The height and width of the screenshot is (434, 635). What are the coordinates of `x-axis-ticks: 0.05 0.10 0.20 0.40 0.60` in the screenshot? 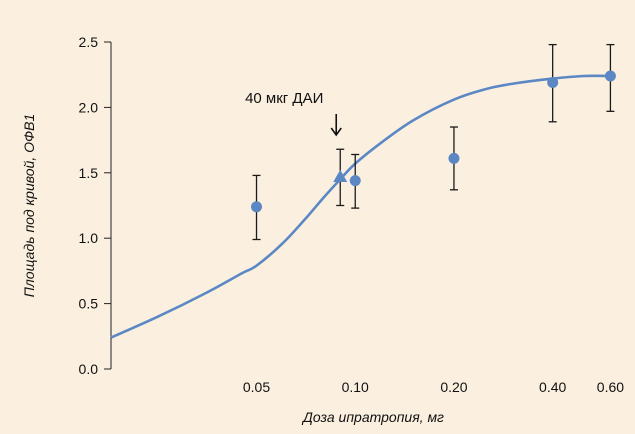 It's located at (433, 387).